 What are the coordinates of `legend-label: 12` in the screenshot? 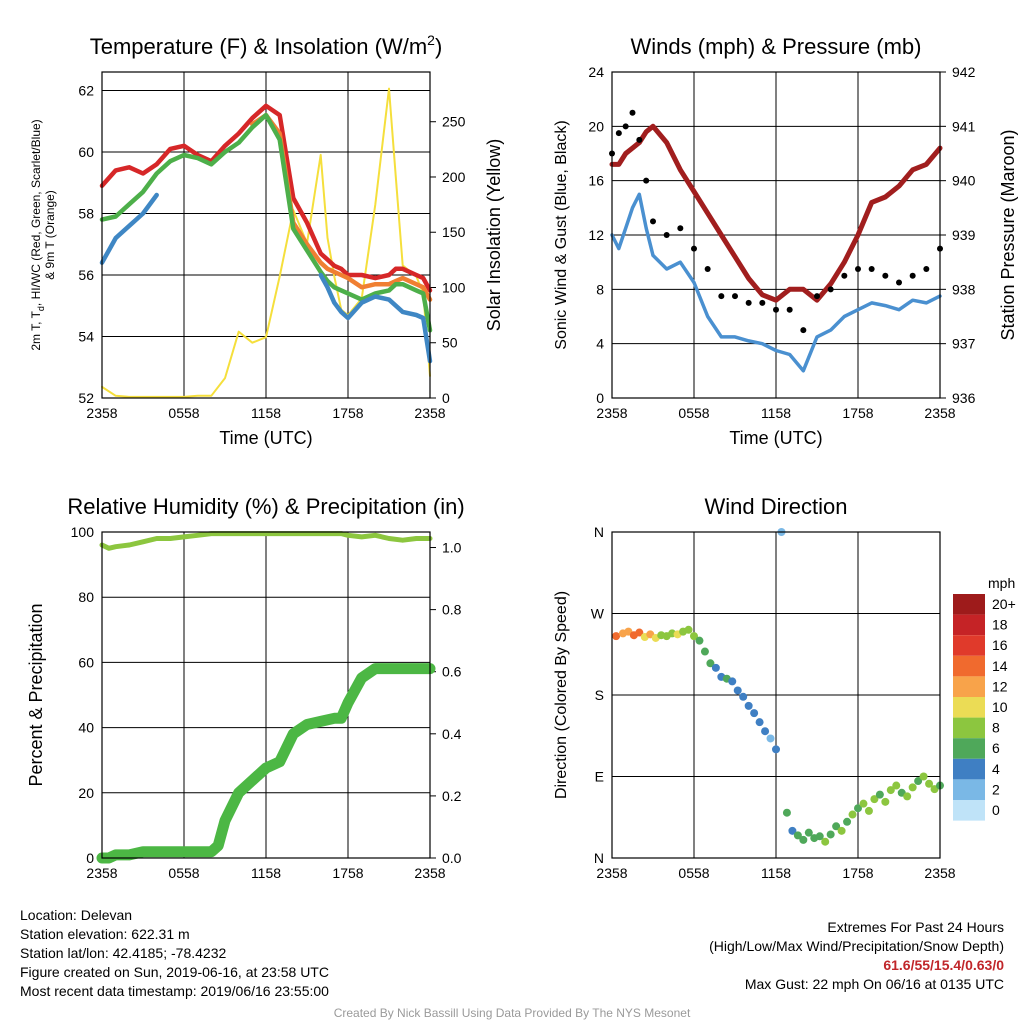 It's located at (1000, 686).